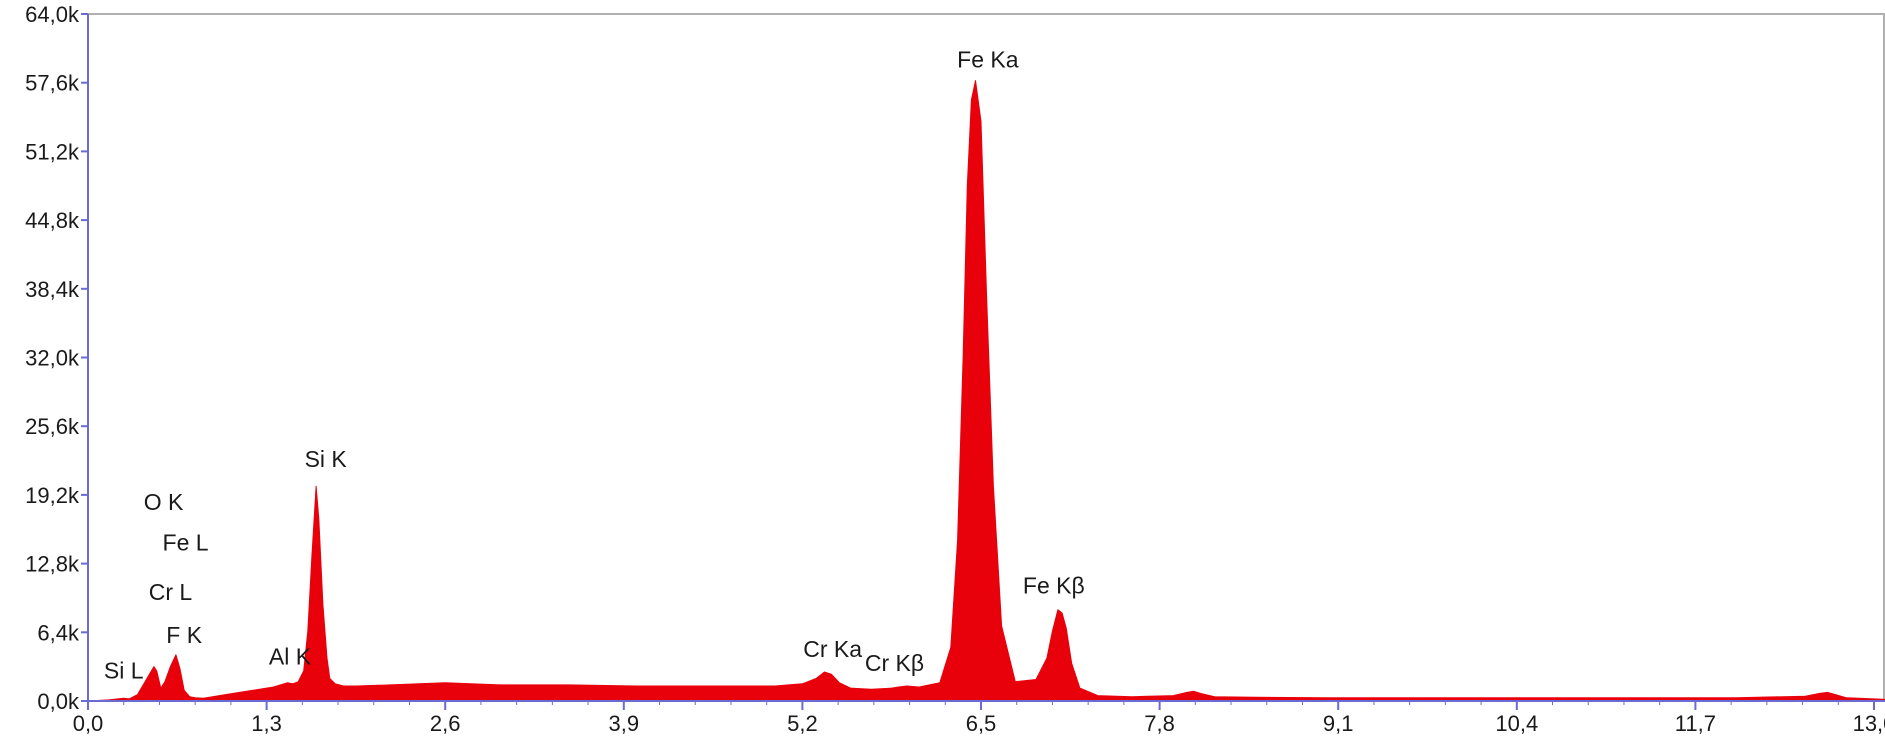 The image size is (1885, 747). I want to click on x-tick-label: 1,3, so click(266, 723).